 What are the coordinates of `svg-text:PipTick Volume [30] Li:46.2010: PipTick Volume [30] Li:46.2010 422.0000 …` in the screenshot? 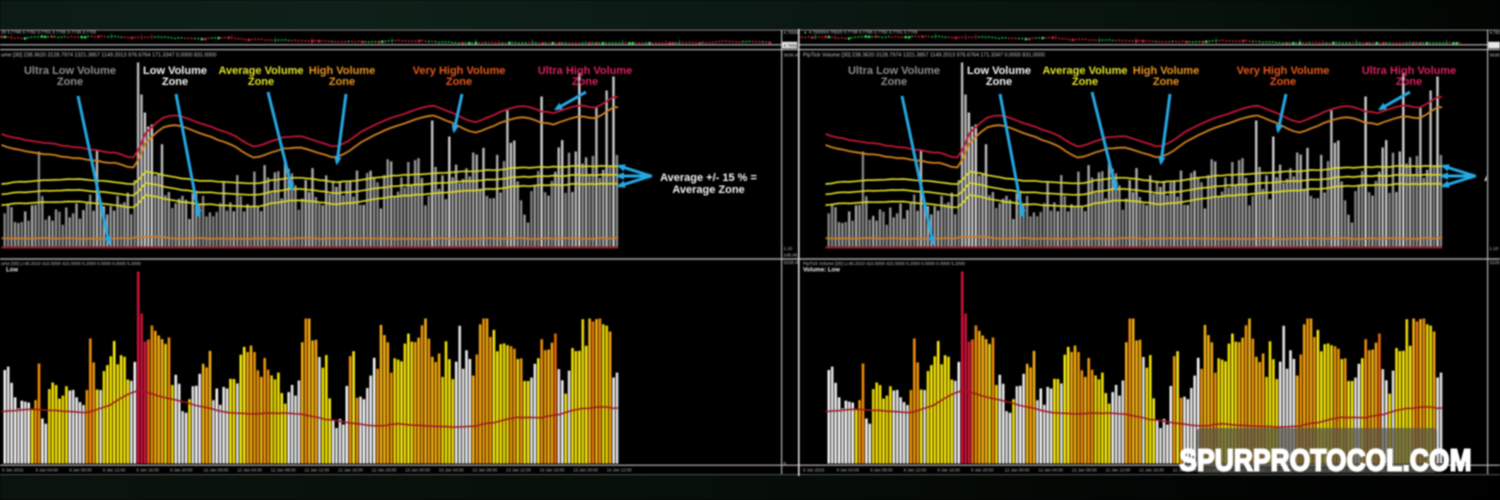 It's located at (884, 263).